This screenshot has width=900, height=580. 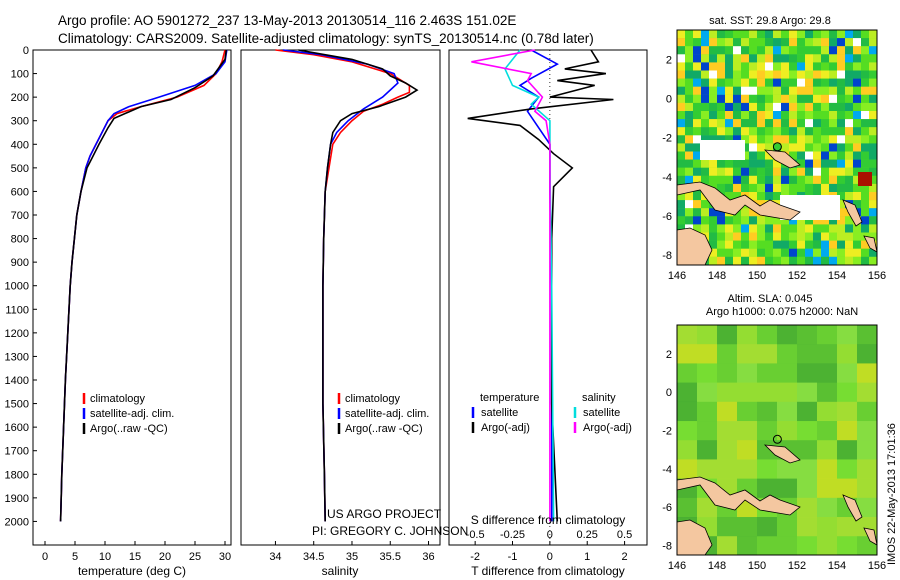 I want to click on timestamp-stamp: IMOS 22-May-2013 17:01:36, so click(x=892, y=494).